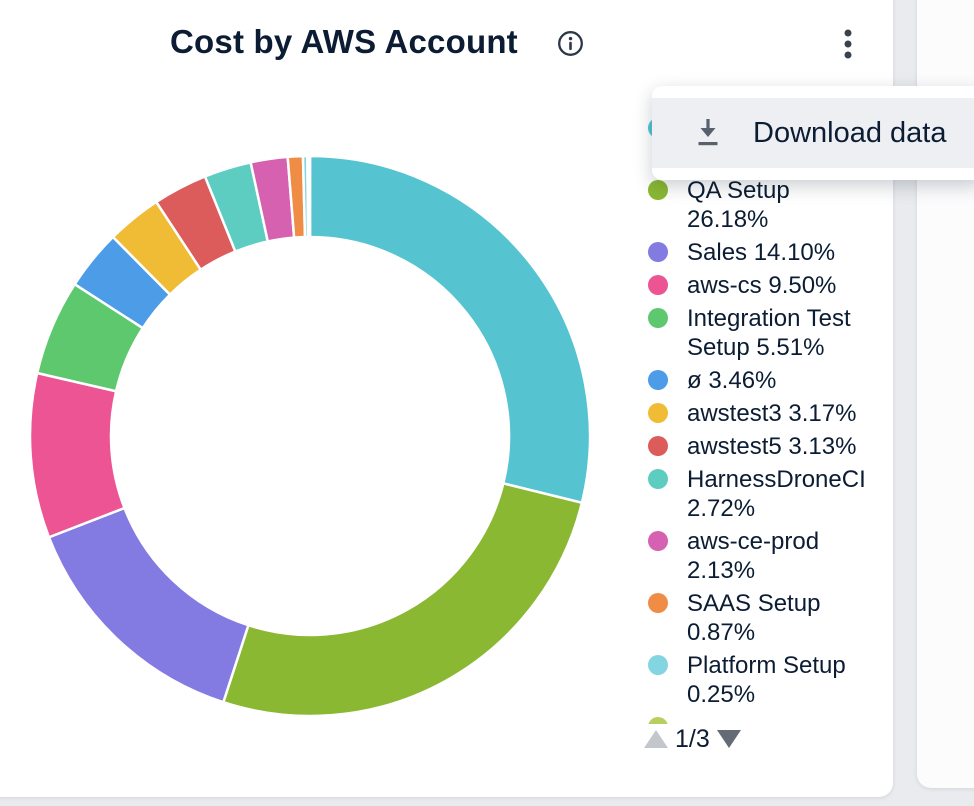 The width and height of the screenshot is (974, 806). I want to click on legend-item-HarnessDroneCI: HarnessDroneCI 2.72%, so click(765, 494).